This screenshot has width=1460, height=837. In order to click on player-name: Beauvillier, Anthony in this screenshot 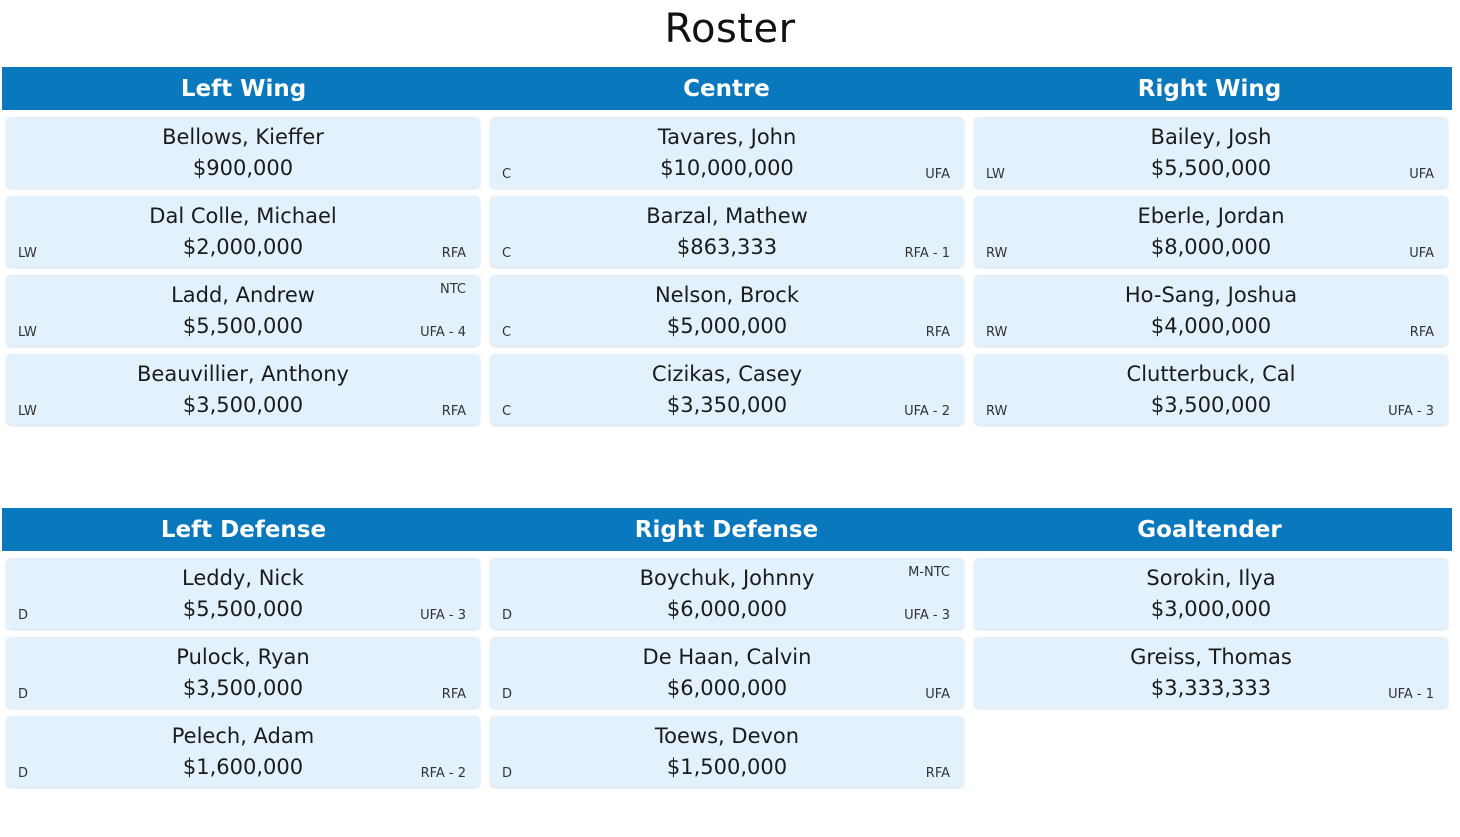, I will do `click(243, 374)`.